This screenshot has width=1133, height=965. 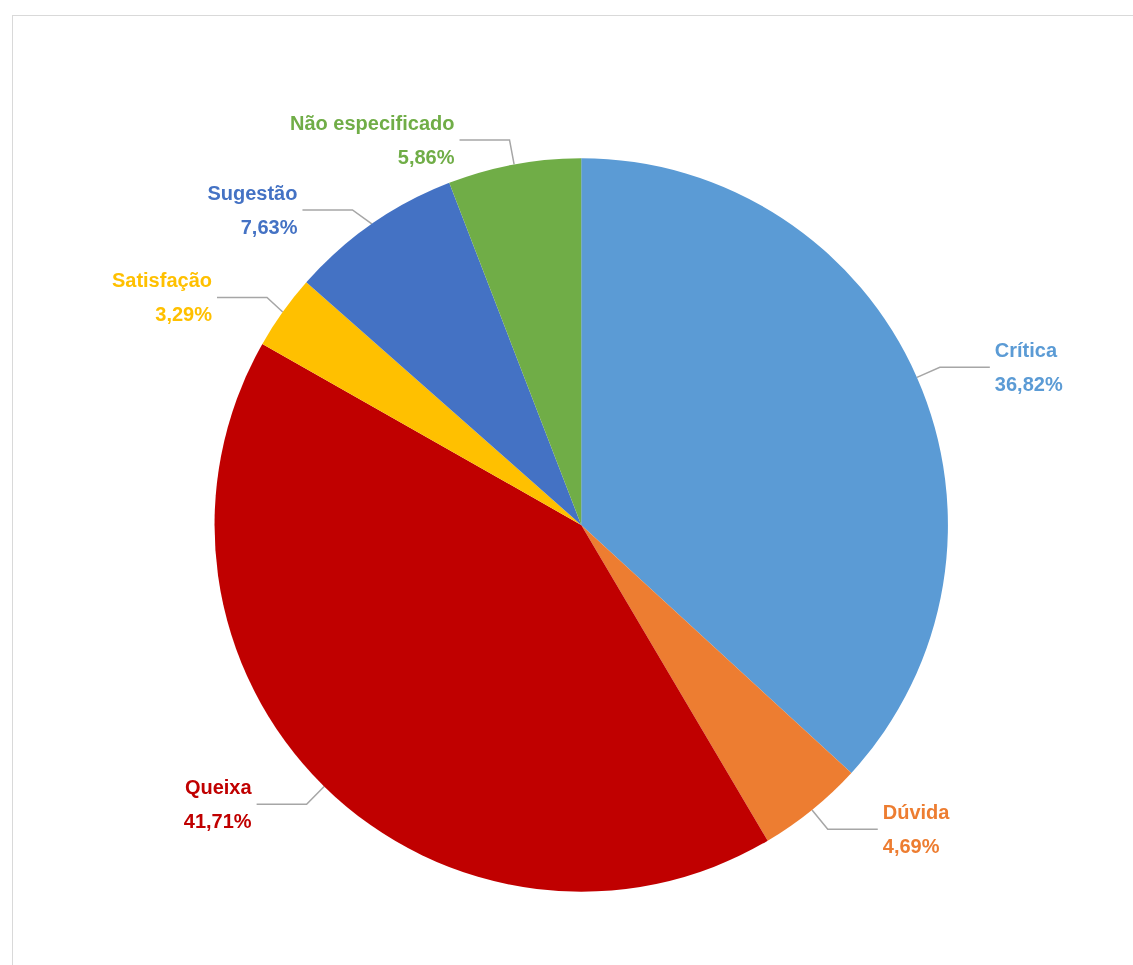 What do you see at coordinates (426, 156) in the screenshot?
I see `data-label: 5,86%` at bounding box center [426, 156].